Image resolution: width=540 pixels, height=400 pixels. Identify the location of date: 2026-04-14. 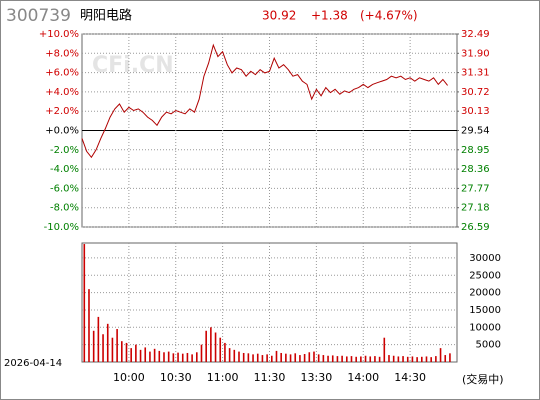
(33, 363).